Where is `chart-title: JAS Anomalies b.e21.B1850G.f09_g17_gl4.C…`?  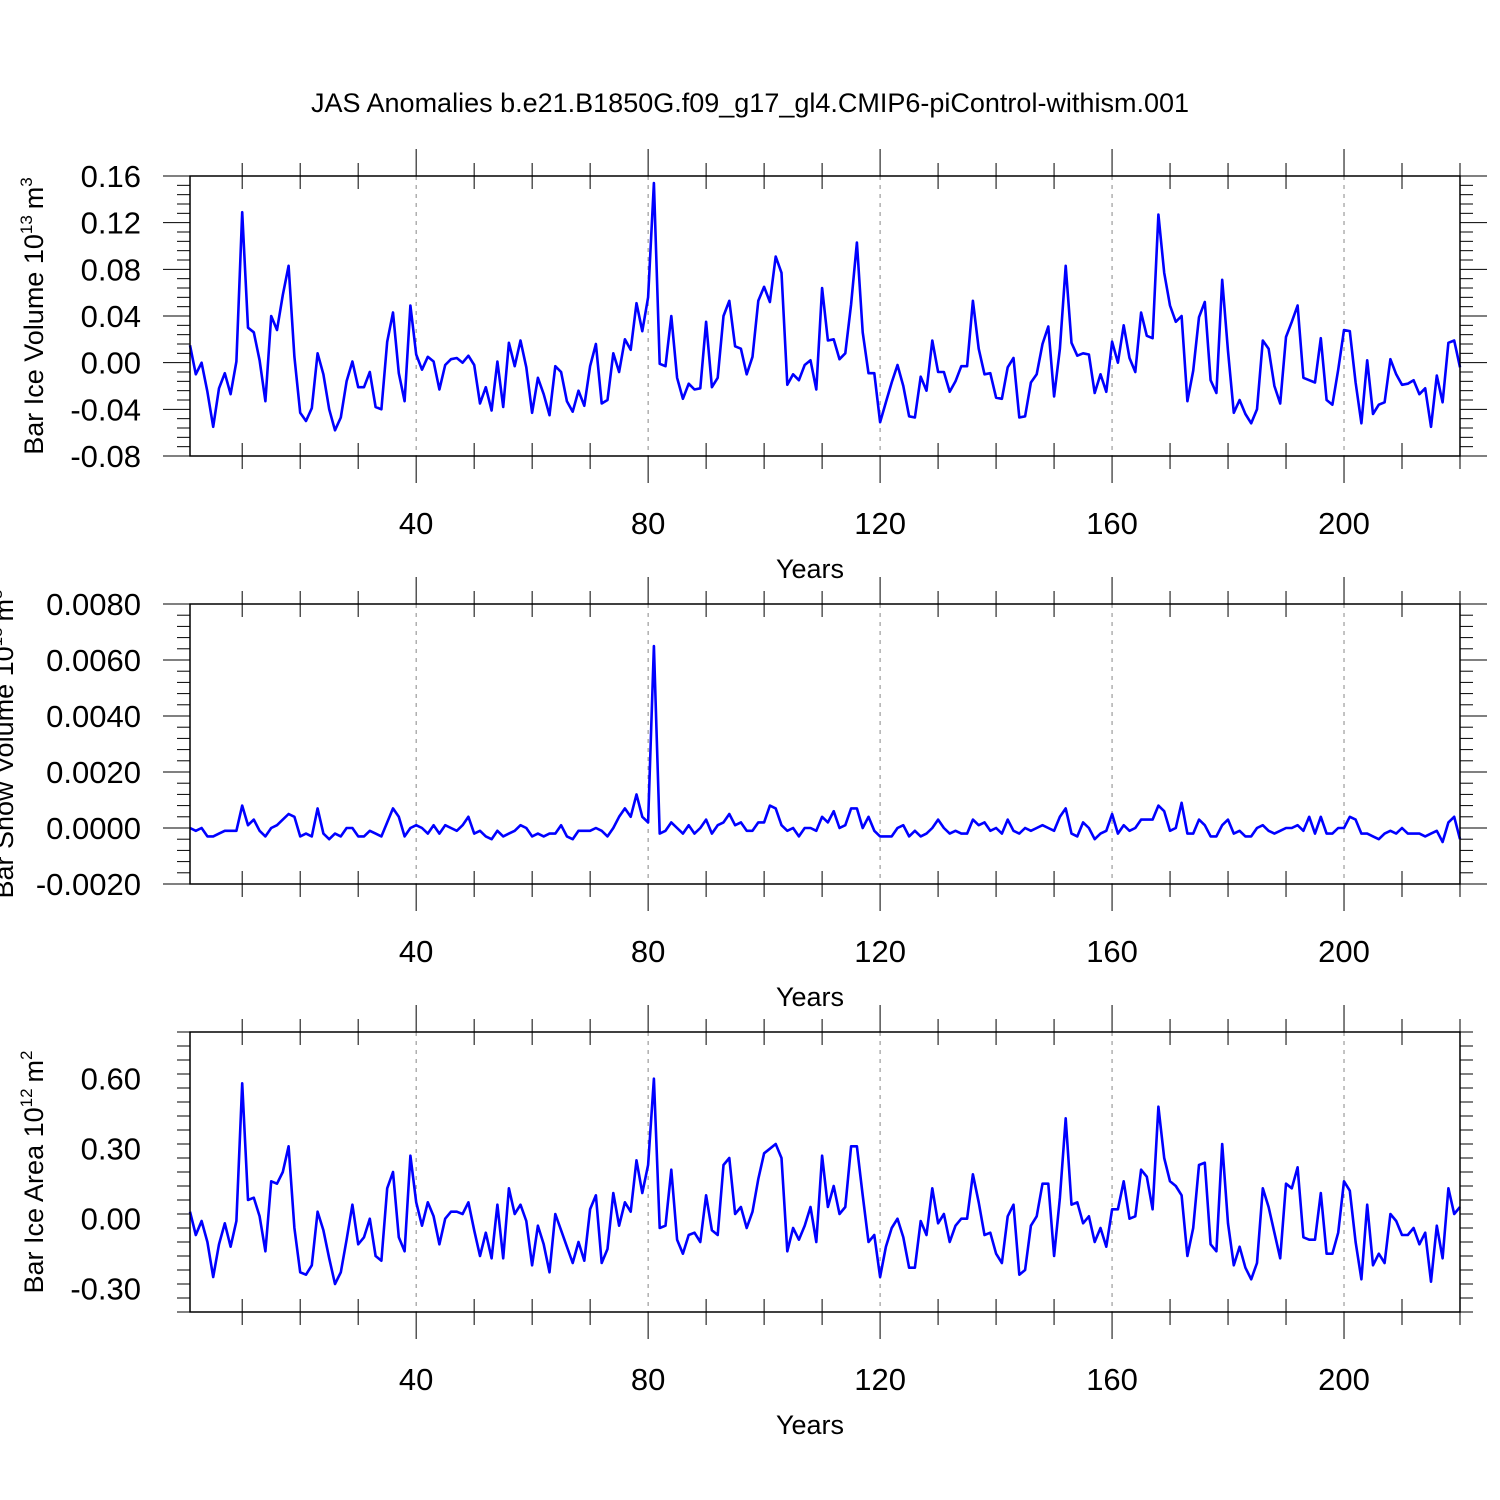 chart-title: JAS Anomalies b.e21.B1850G.f09_g17_gl4.C… is located at coordinates (750, 103).